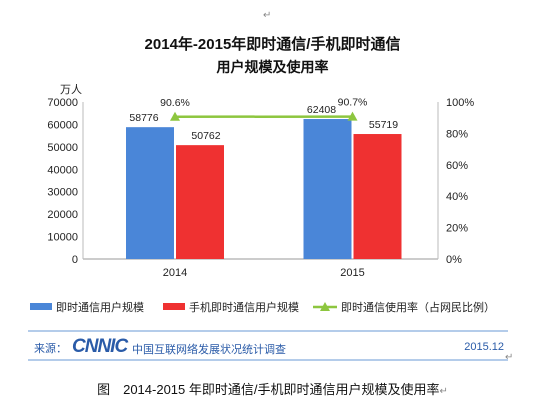 Image resolution: width=545 pixels, height=407 pixels. Describe the element at coordinates (457, 134) in the screenshot. I see `y2-tick-label: 80%` at that location.